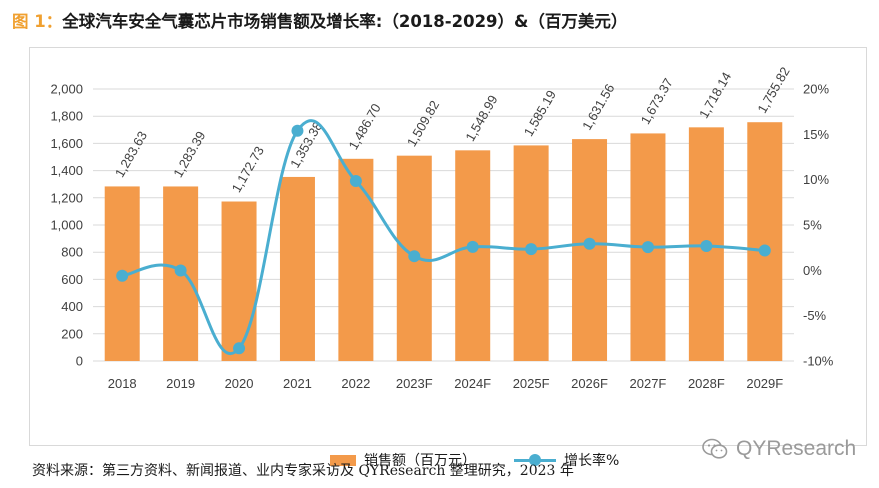 The image size is (879, 488). What do you see at coordinates (812, 270) in the screenshot?
I see `y-right-tick-label: 0%` at bounding box center [812, 270].